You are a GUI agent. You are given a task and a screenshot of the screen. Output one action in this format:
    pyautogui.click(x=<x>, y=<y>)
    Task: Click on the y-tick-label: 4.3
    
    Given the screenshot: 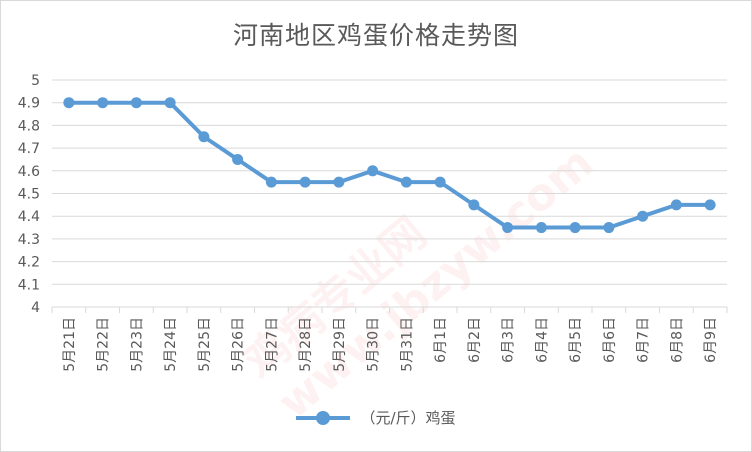 What is the action you would take?
    pyautogui.click(x=29, y=240)
    